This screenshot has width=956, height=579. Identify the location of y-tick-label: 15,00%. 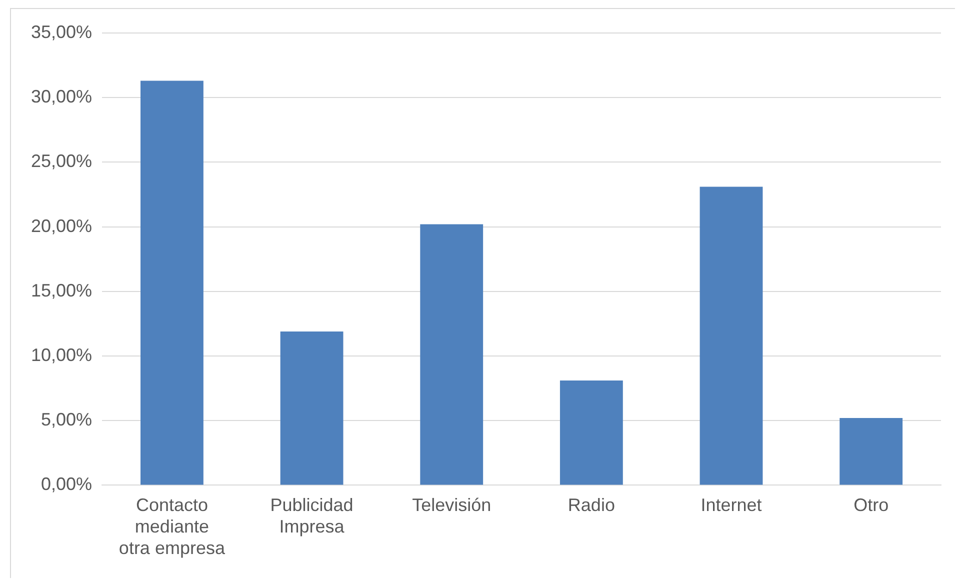
(61, 290).